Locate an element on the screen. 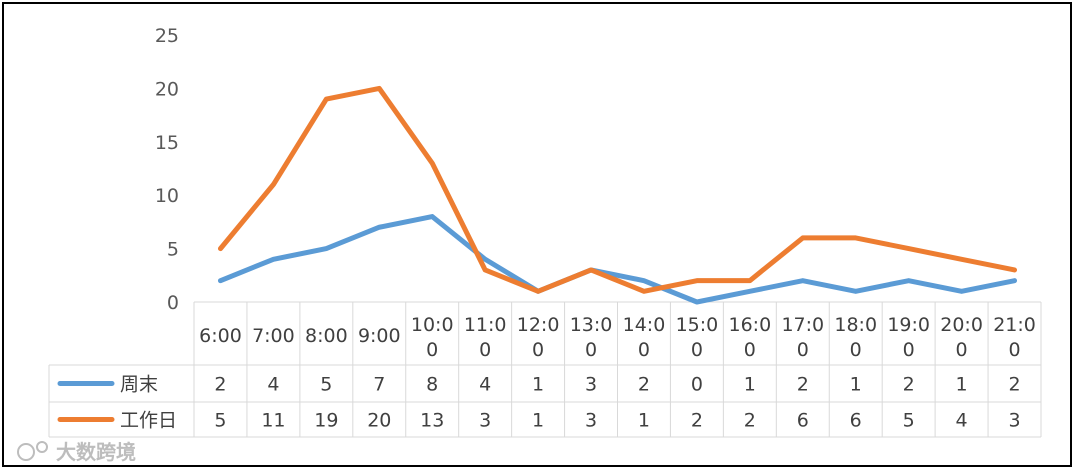 The height and width of the screenshot is (471, 1074). x-tick-label: 20:0 is located at coordinates (961, 325).